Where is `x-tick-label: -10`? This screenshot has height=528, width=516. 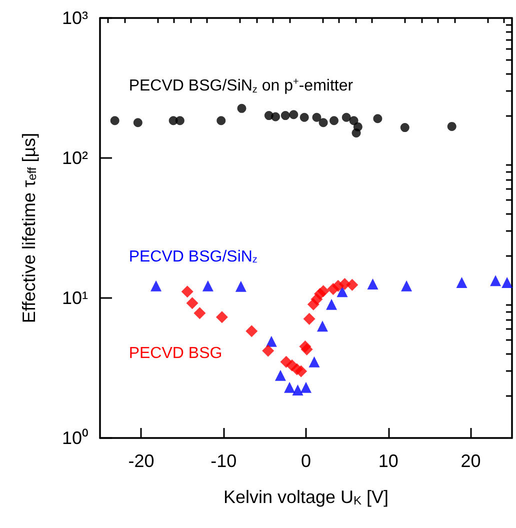
x-tick-label: -10 is located at coordinates (223, 461).